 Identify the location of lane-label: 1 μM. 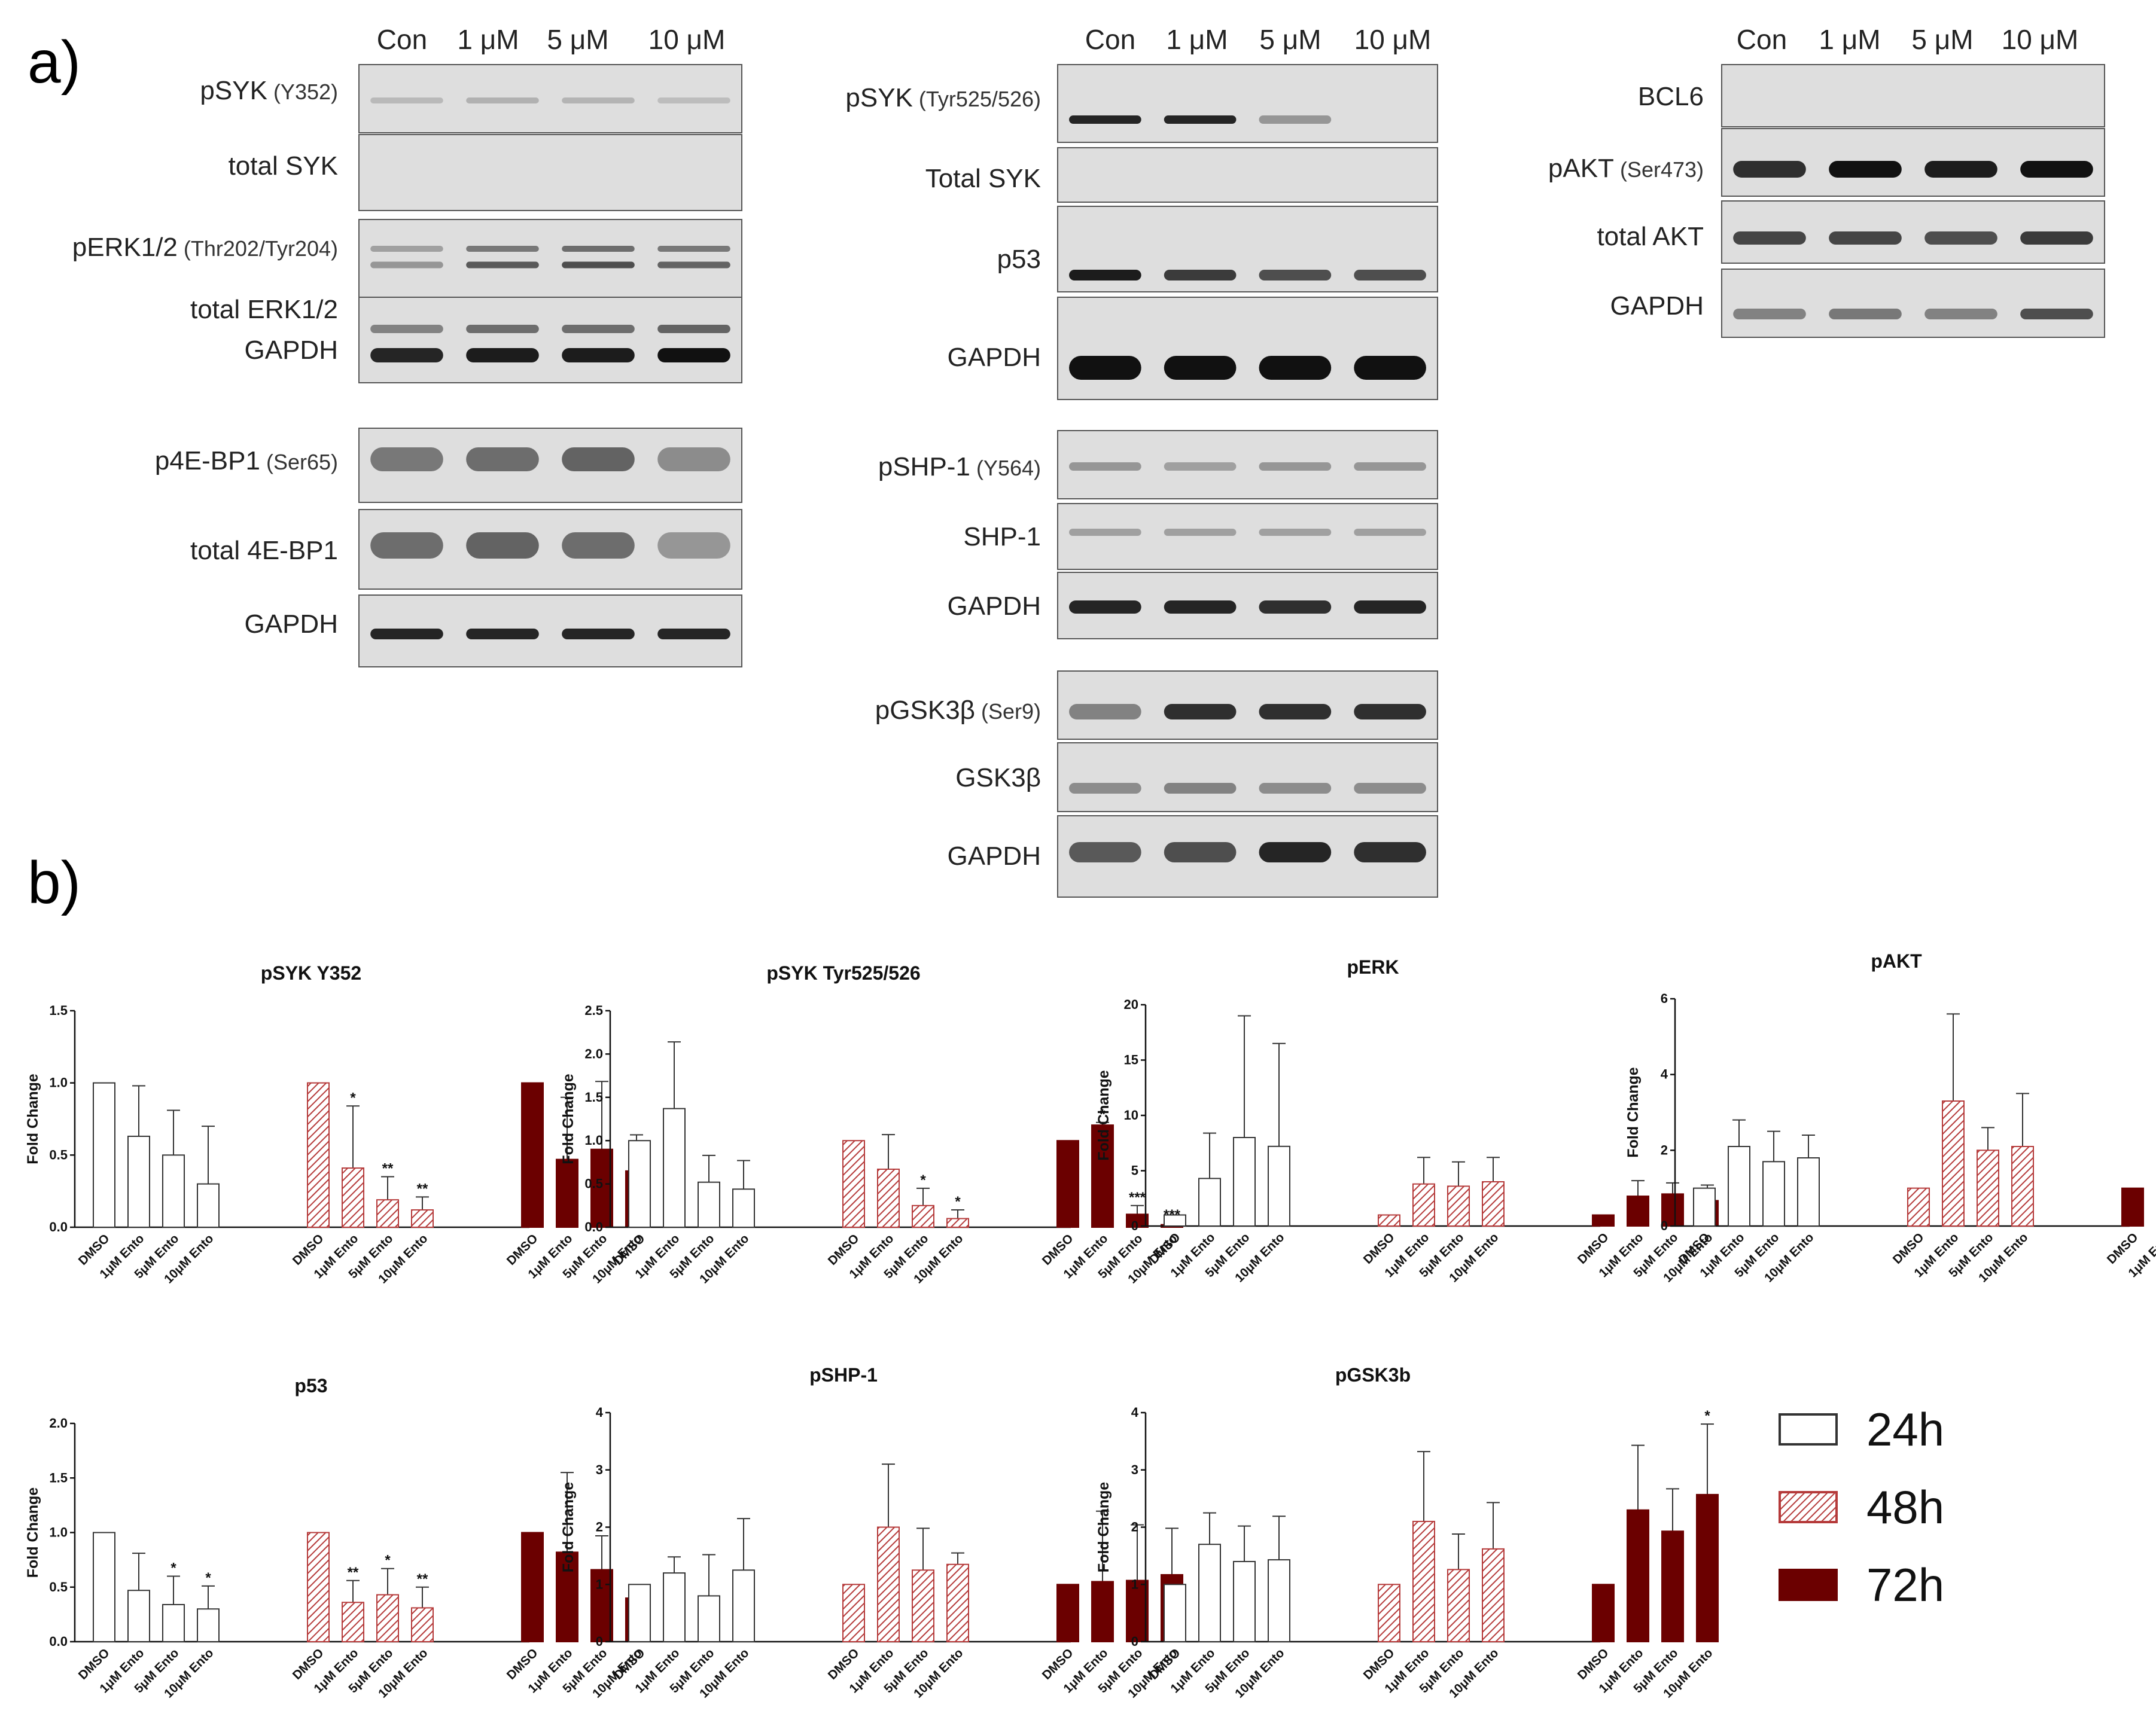
(1197, 39).